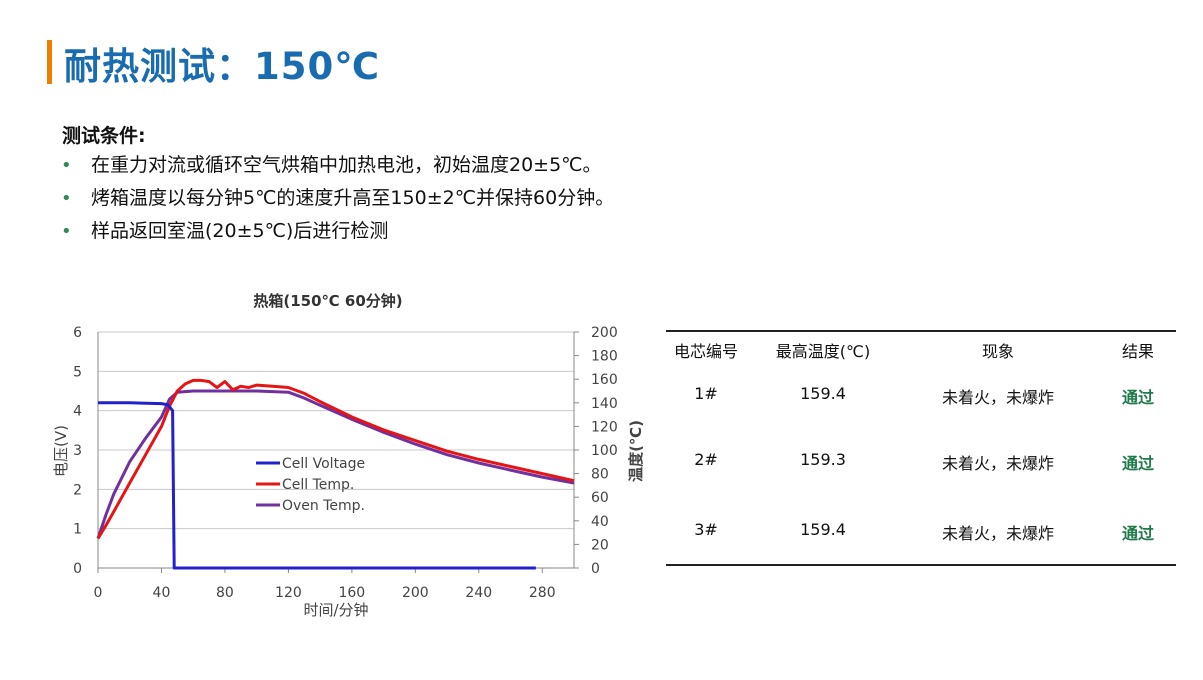  I want to click on y-tick-label: 5, so click(77, 372).